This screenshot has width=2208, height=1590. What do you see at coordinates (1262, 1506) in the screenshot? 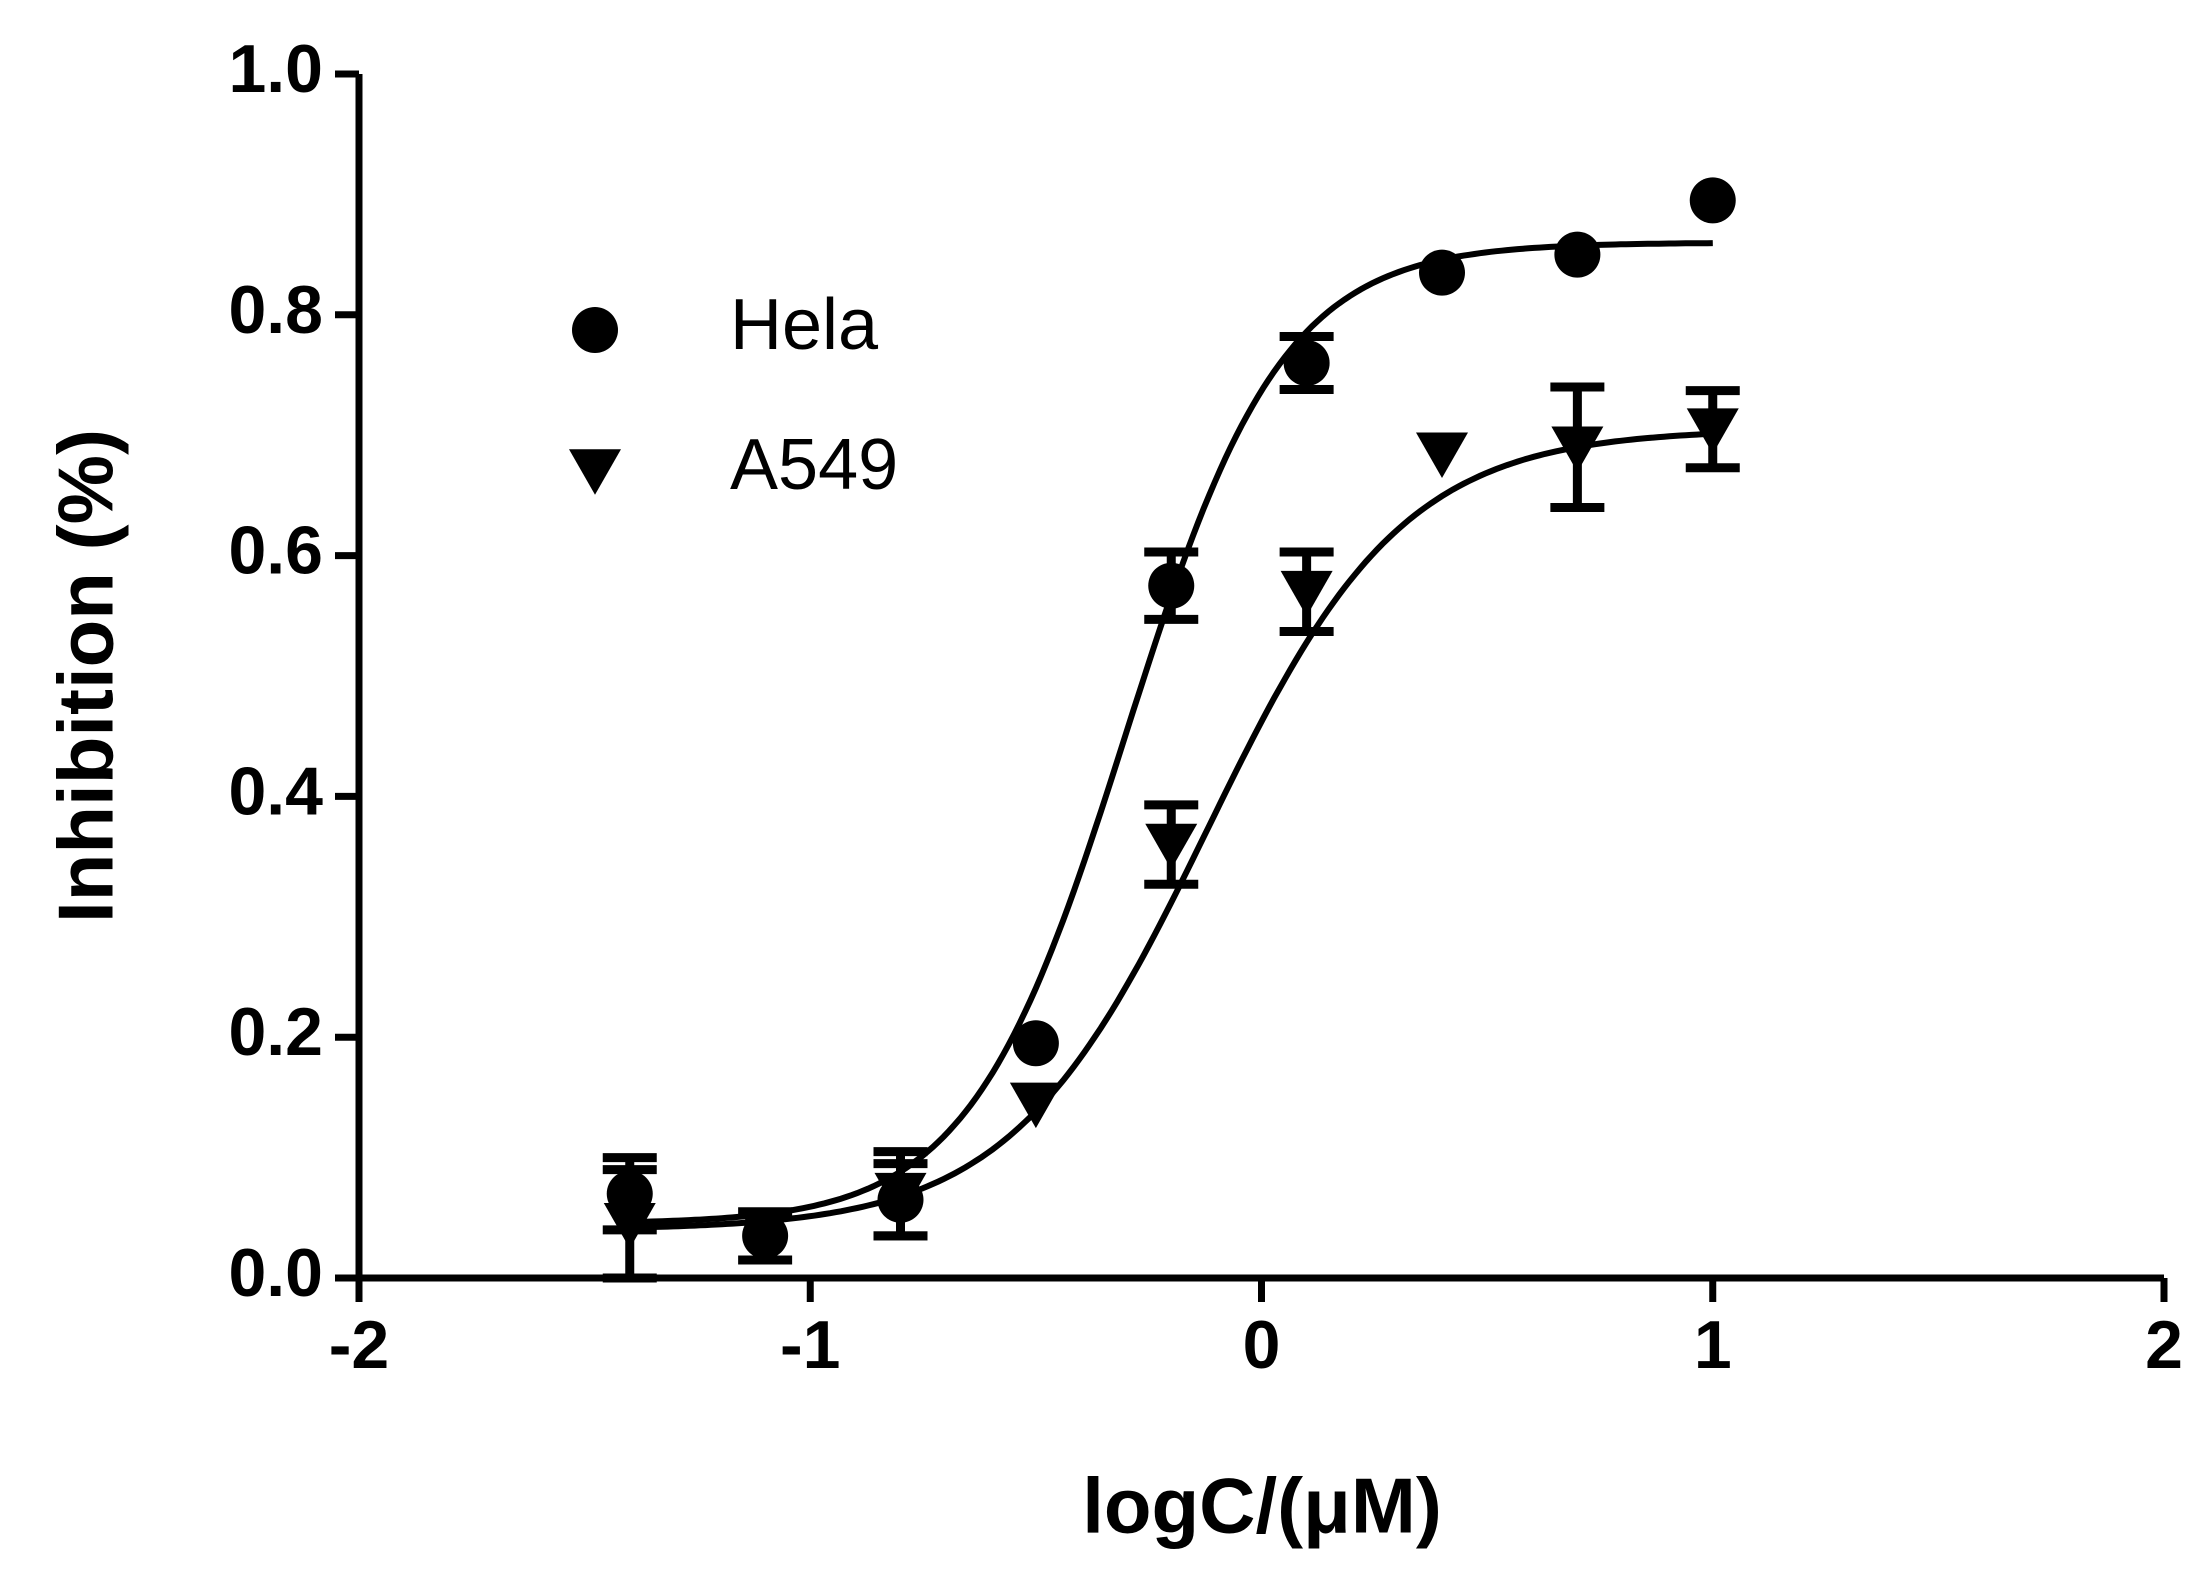
I see `x-axis-title: logC/(μM)` at bounding box center [1262, 1506].